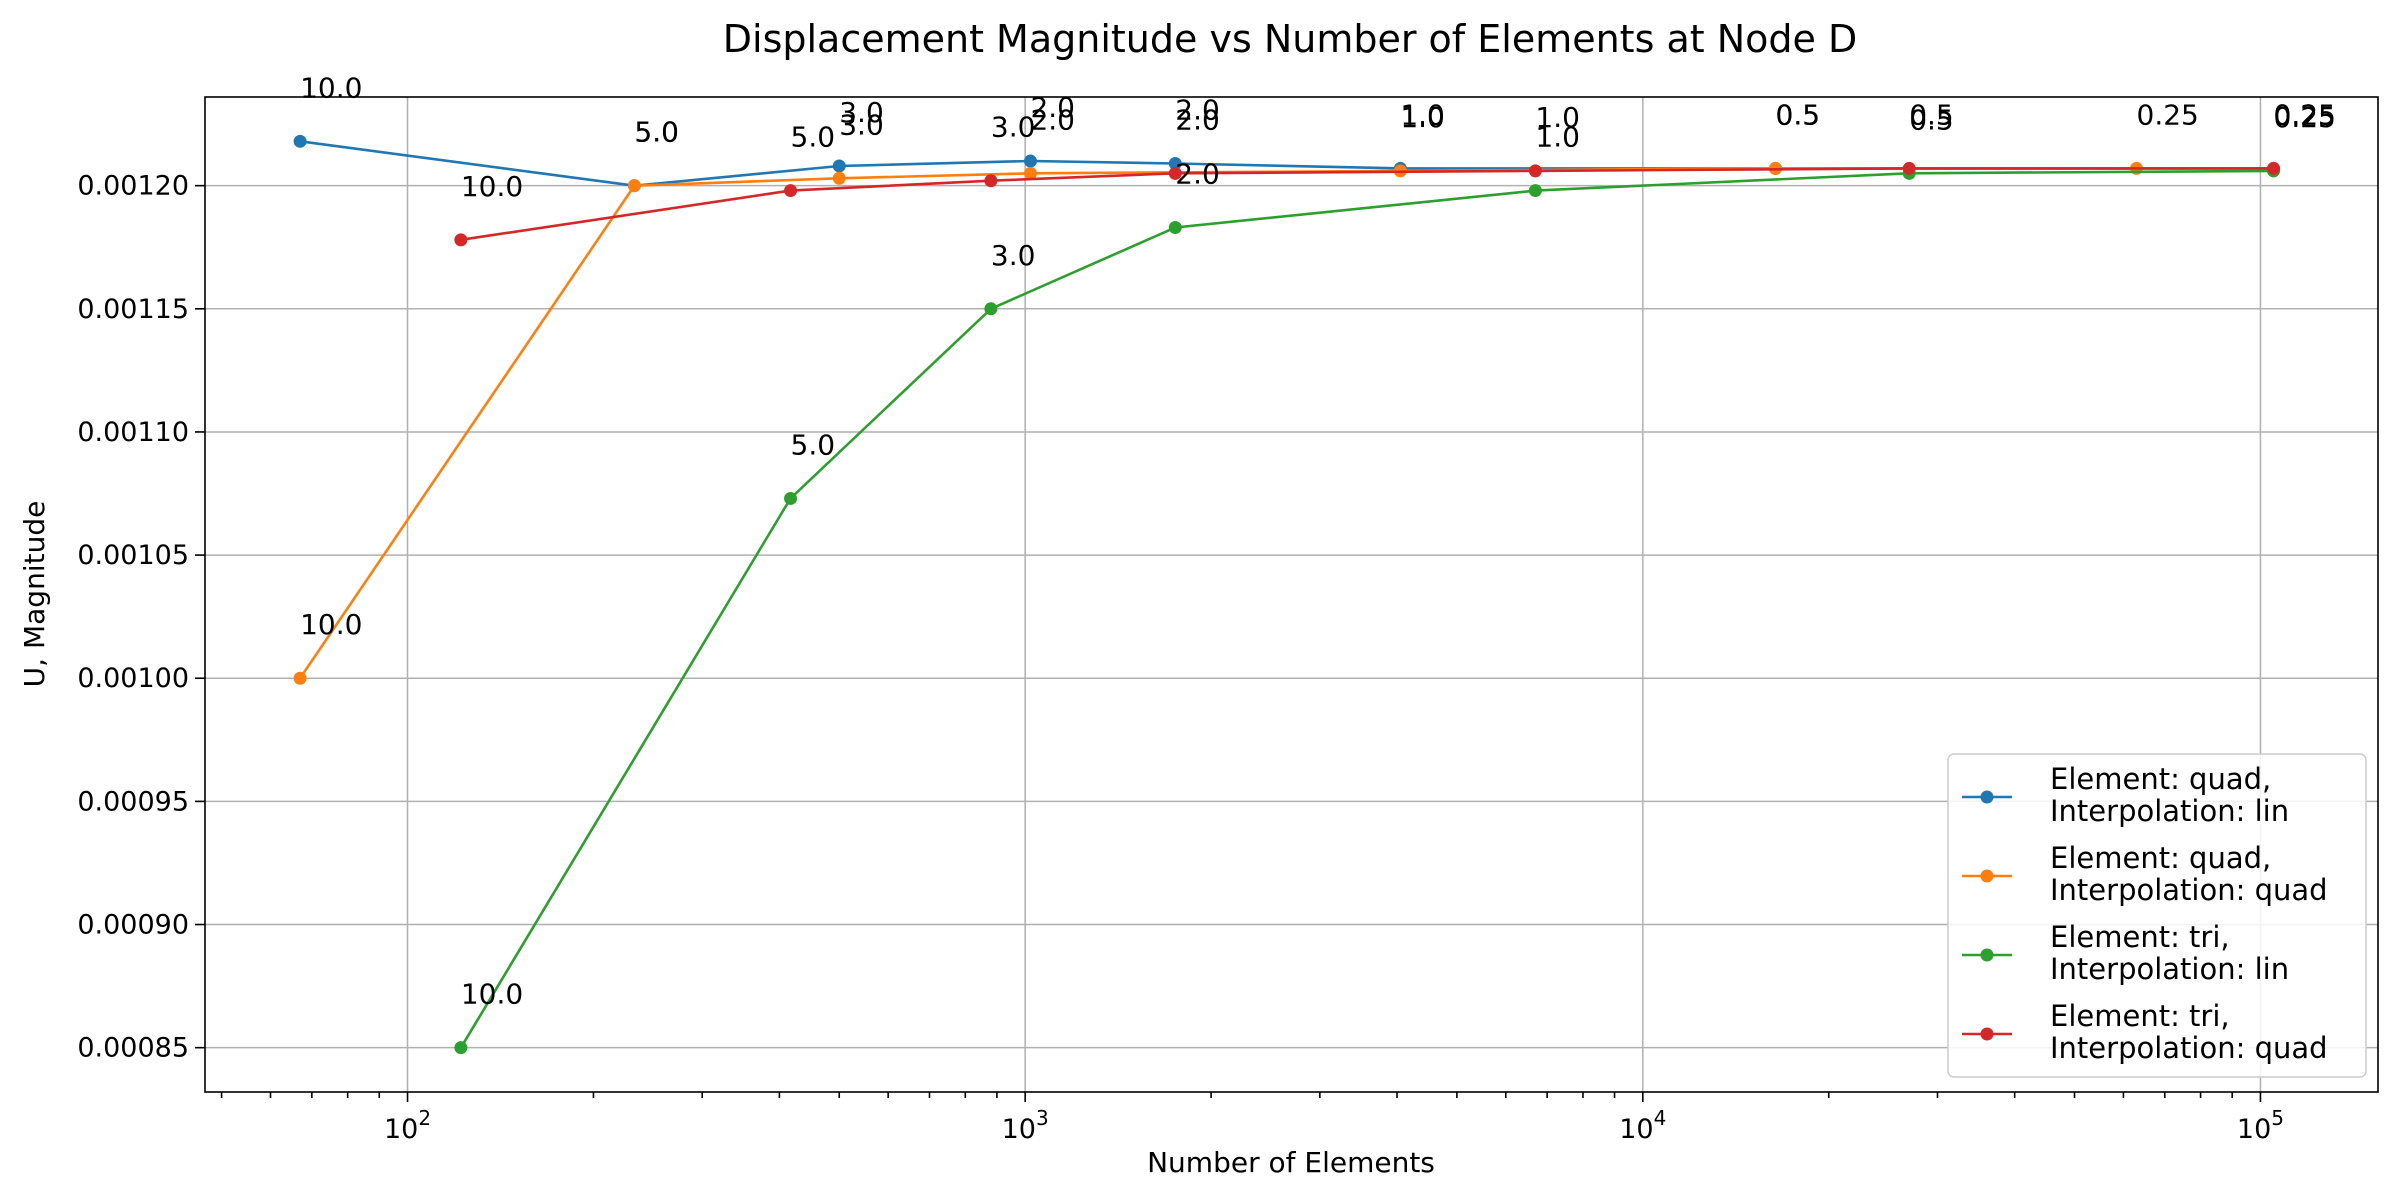 This screenshot has height=1200, width=2400. What do you see at coordinates (133, 801) in the screenshot?
I see `y-tick-label: 0.00095` at bounding box center [133, 801].